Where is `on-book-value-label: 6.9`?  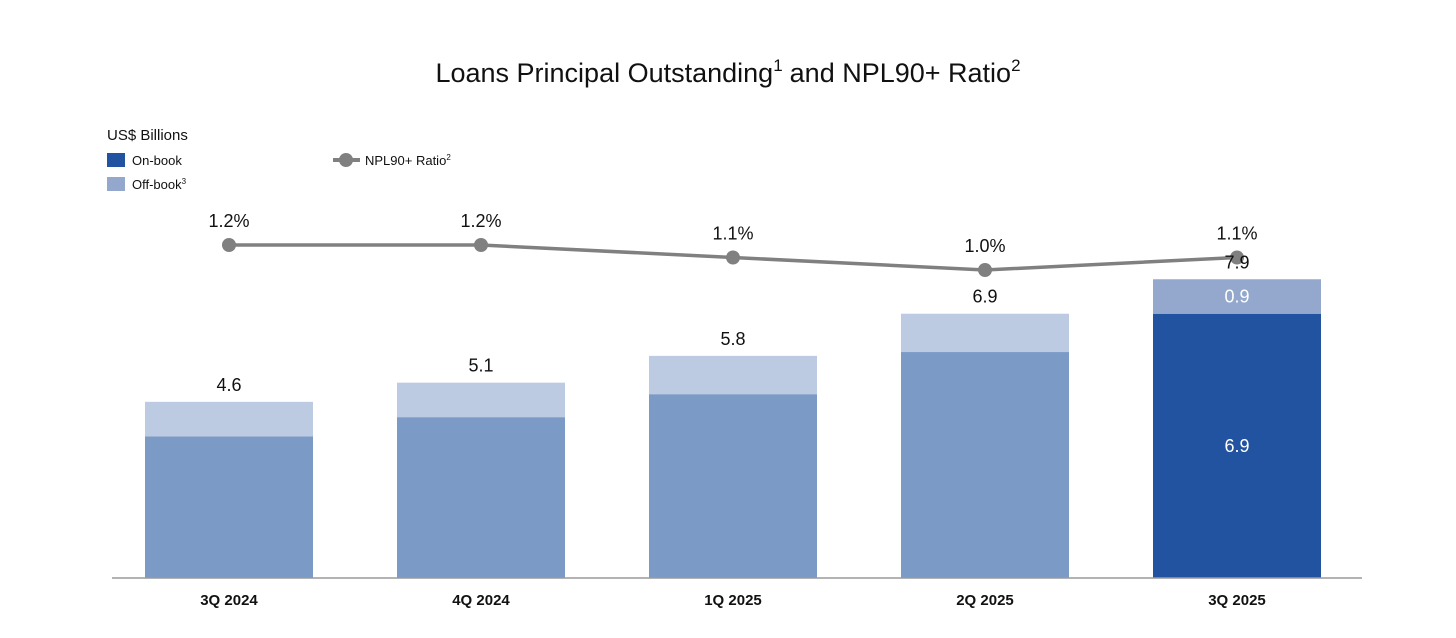
on-book-value-label: 6.9 is located at coordinates (1236, 446).